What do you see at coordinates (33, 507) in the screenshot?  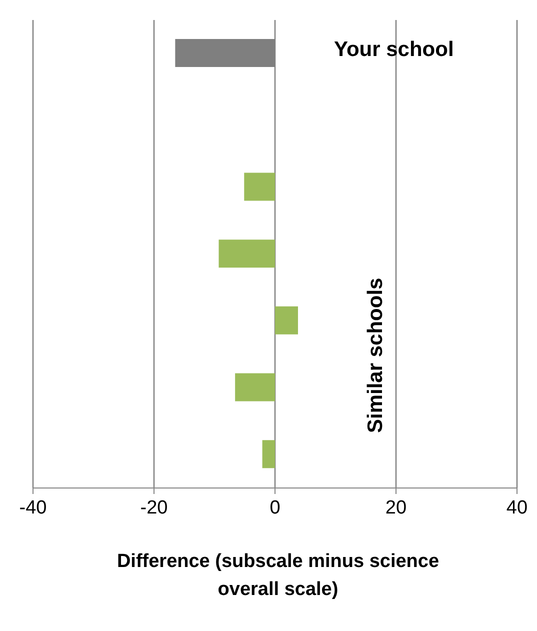 I see `x-tick-label: -40` at bounding box center [33, 507].